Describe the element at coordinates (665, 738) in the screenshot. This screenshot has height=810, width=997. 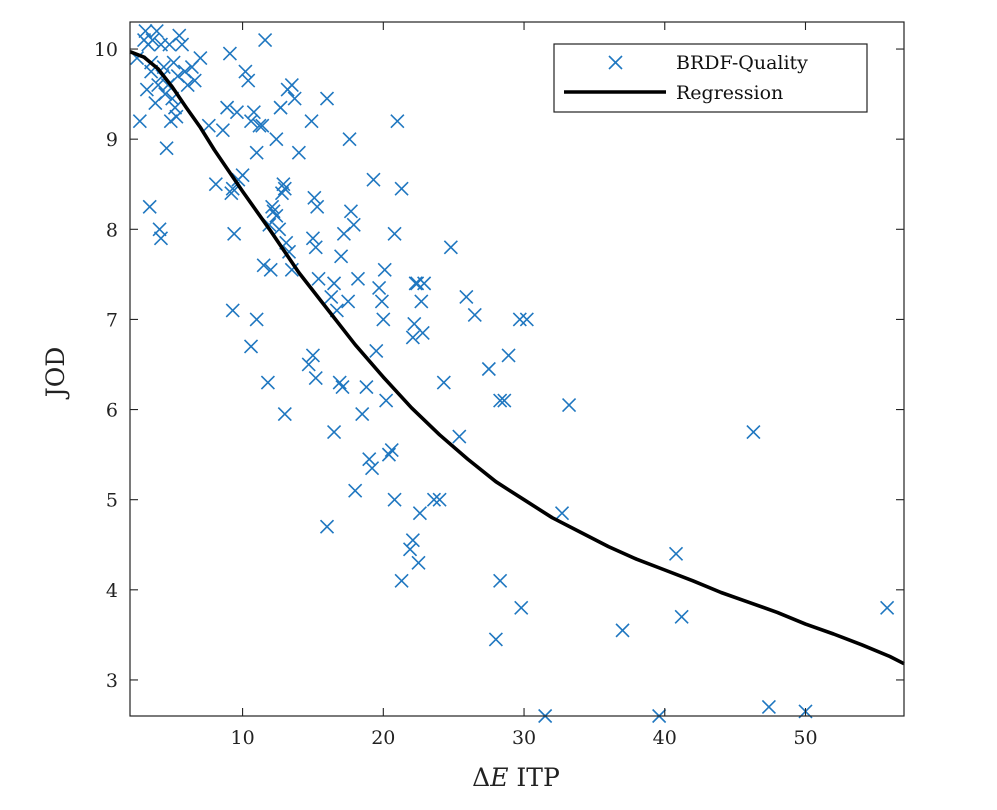
I see `x-tick-label: 40` at that location.